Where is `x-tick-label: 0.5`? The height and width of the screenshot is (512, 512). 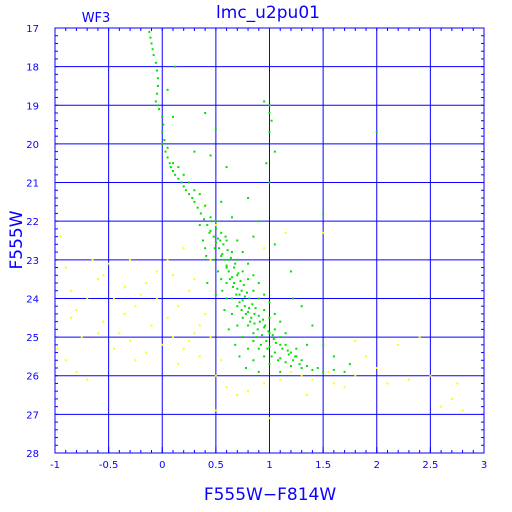
x-tick-label: 0.5 is located at coordinates (216, 465).